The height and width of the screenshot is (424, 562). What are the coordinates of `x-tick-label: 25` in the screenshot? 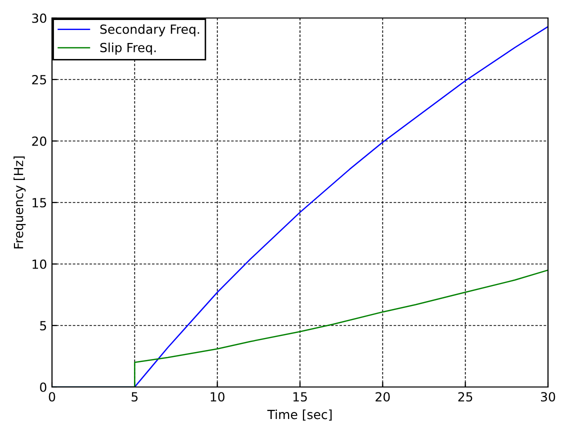 It's located at (465, 397).